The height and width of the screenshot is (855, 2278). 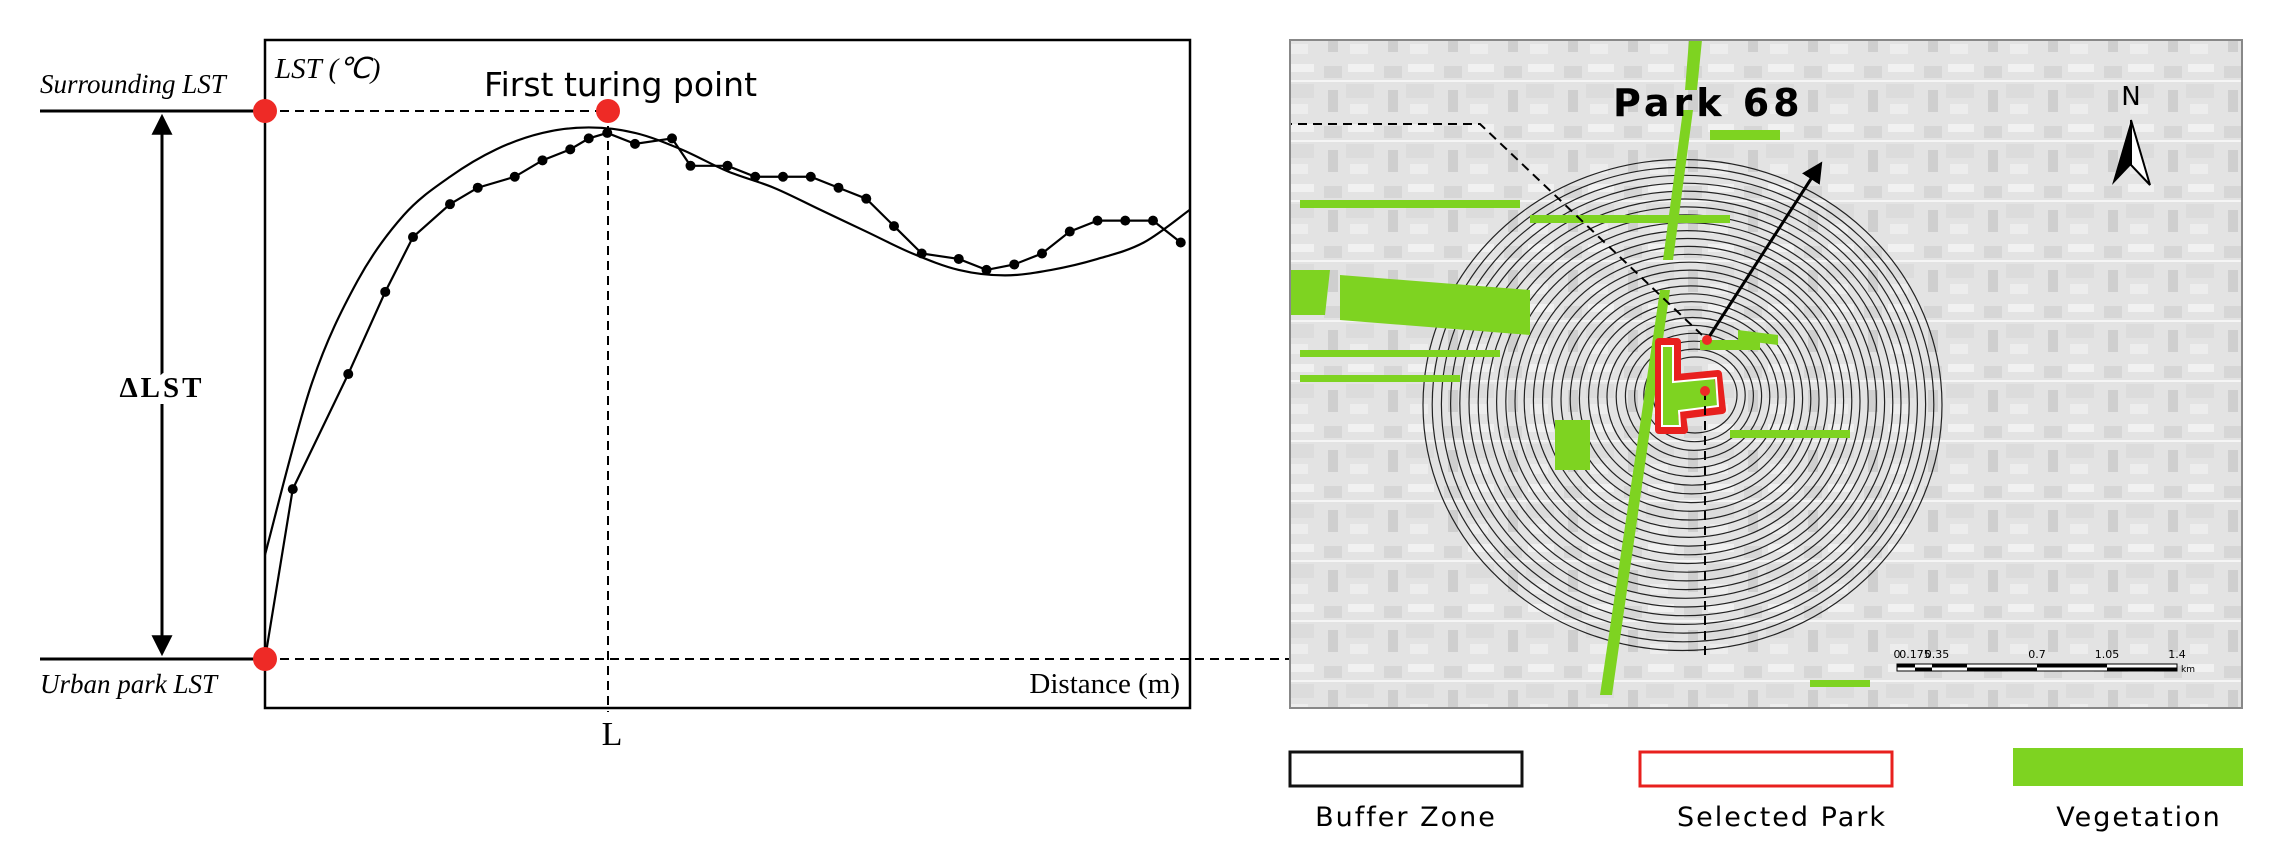 What do you see at coordinates (1406, 817) in the screenshot?
I see `legend-label-buffer-zone: Buffer Zone` at bounding box center [1406, 817].